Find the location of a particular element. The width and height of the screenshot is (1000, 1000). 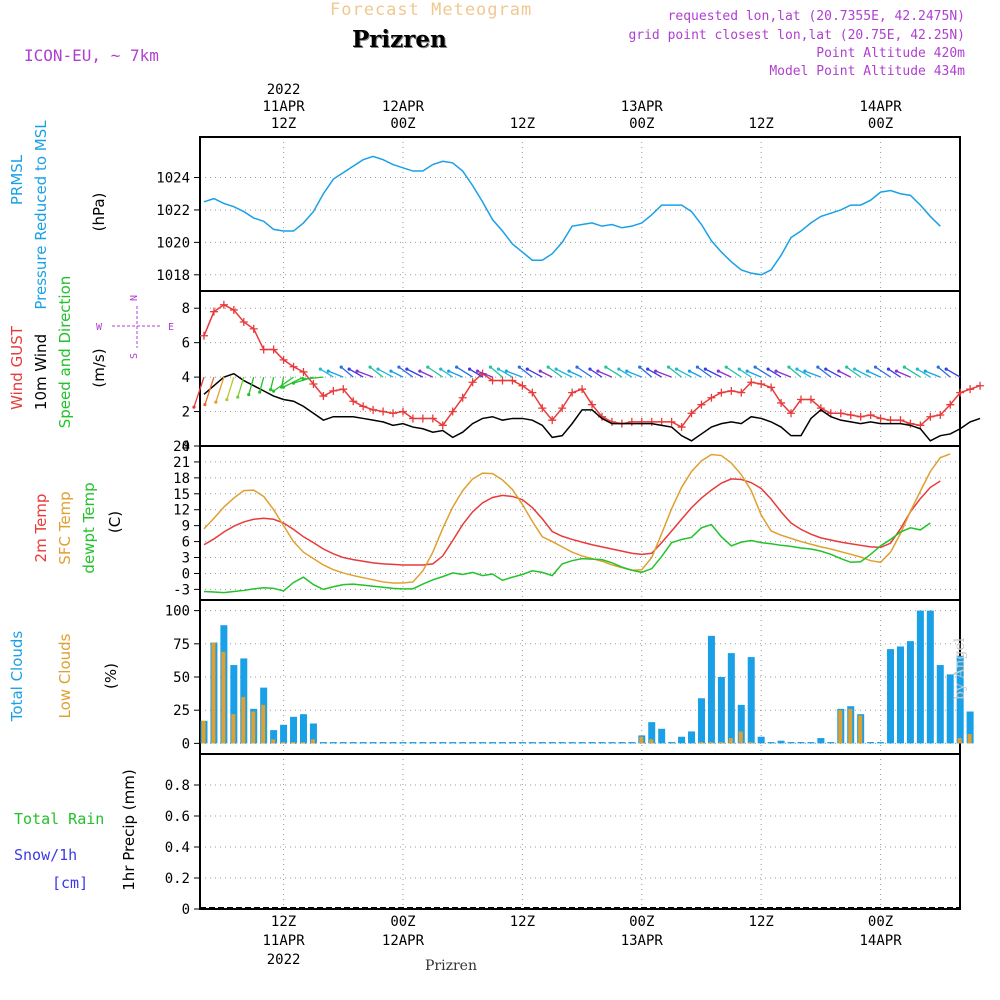

top-time-label-0-1: 11APR is located at coordinates (284, 107).